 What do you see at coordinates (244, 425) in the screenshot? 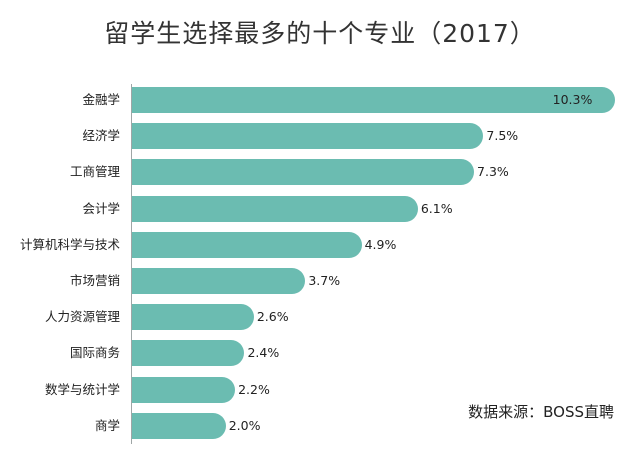
I see `data-label: 2.0%` at bounding box center [244, 425].